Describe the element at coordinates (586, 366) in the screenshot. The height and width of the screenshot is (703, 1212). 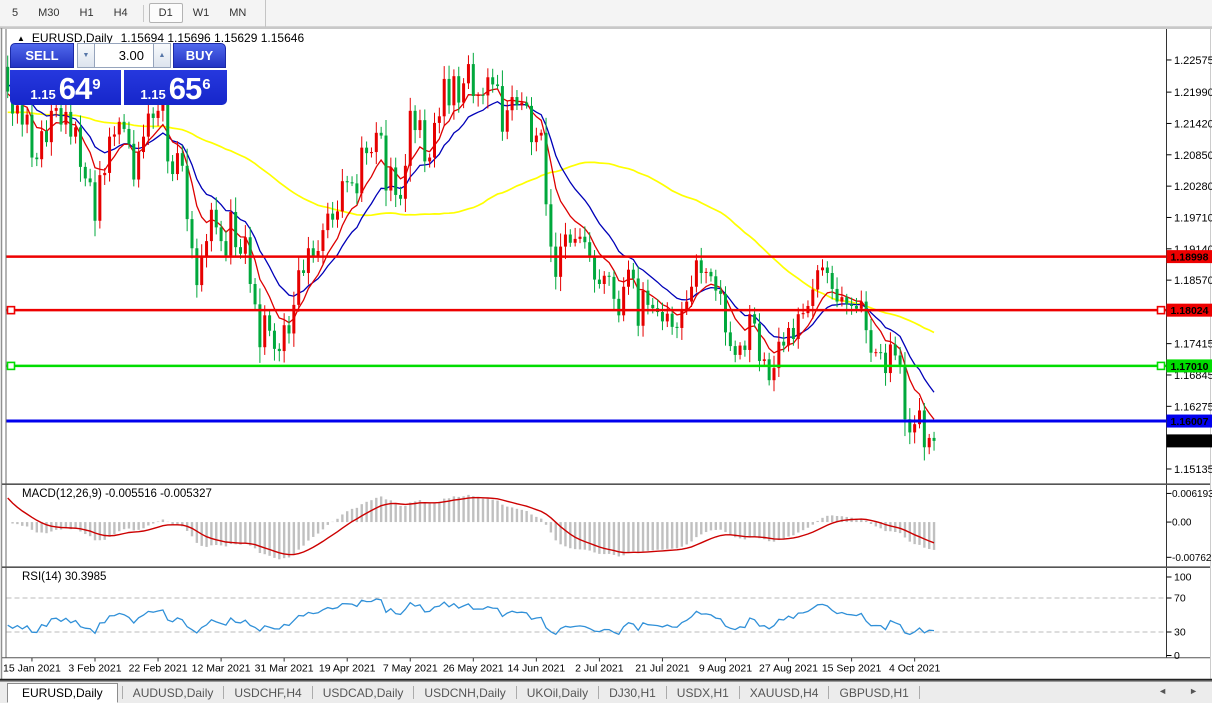
I see `hline-1.17010` at that location.